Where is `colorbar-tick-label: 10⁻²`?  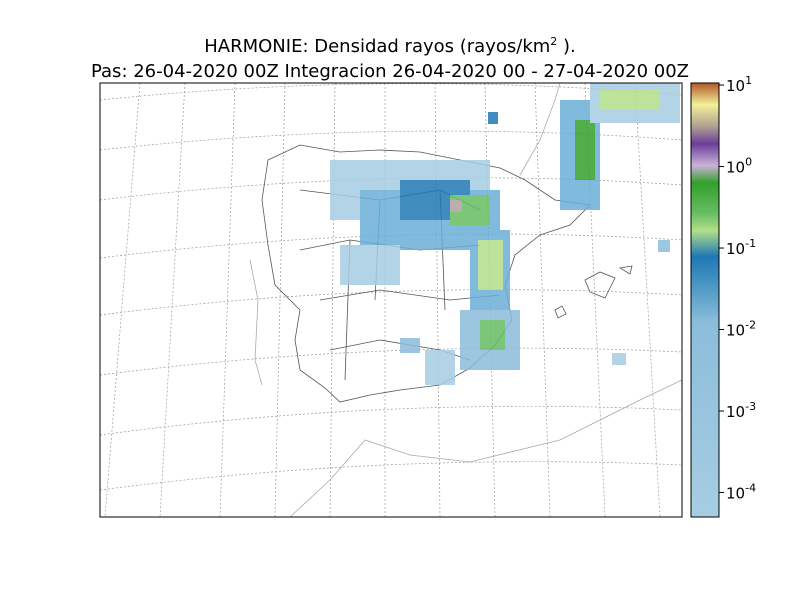
colorbar-tick-label: 10⁻² is located at coordinates (741, 329).